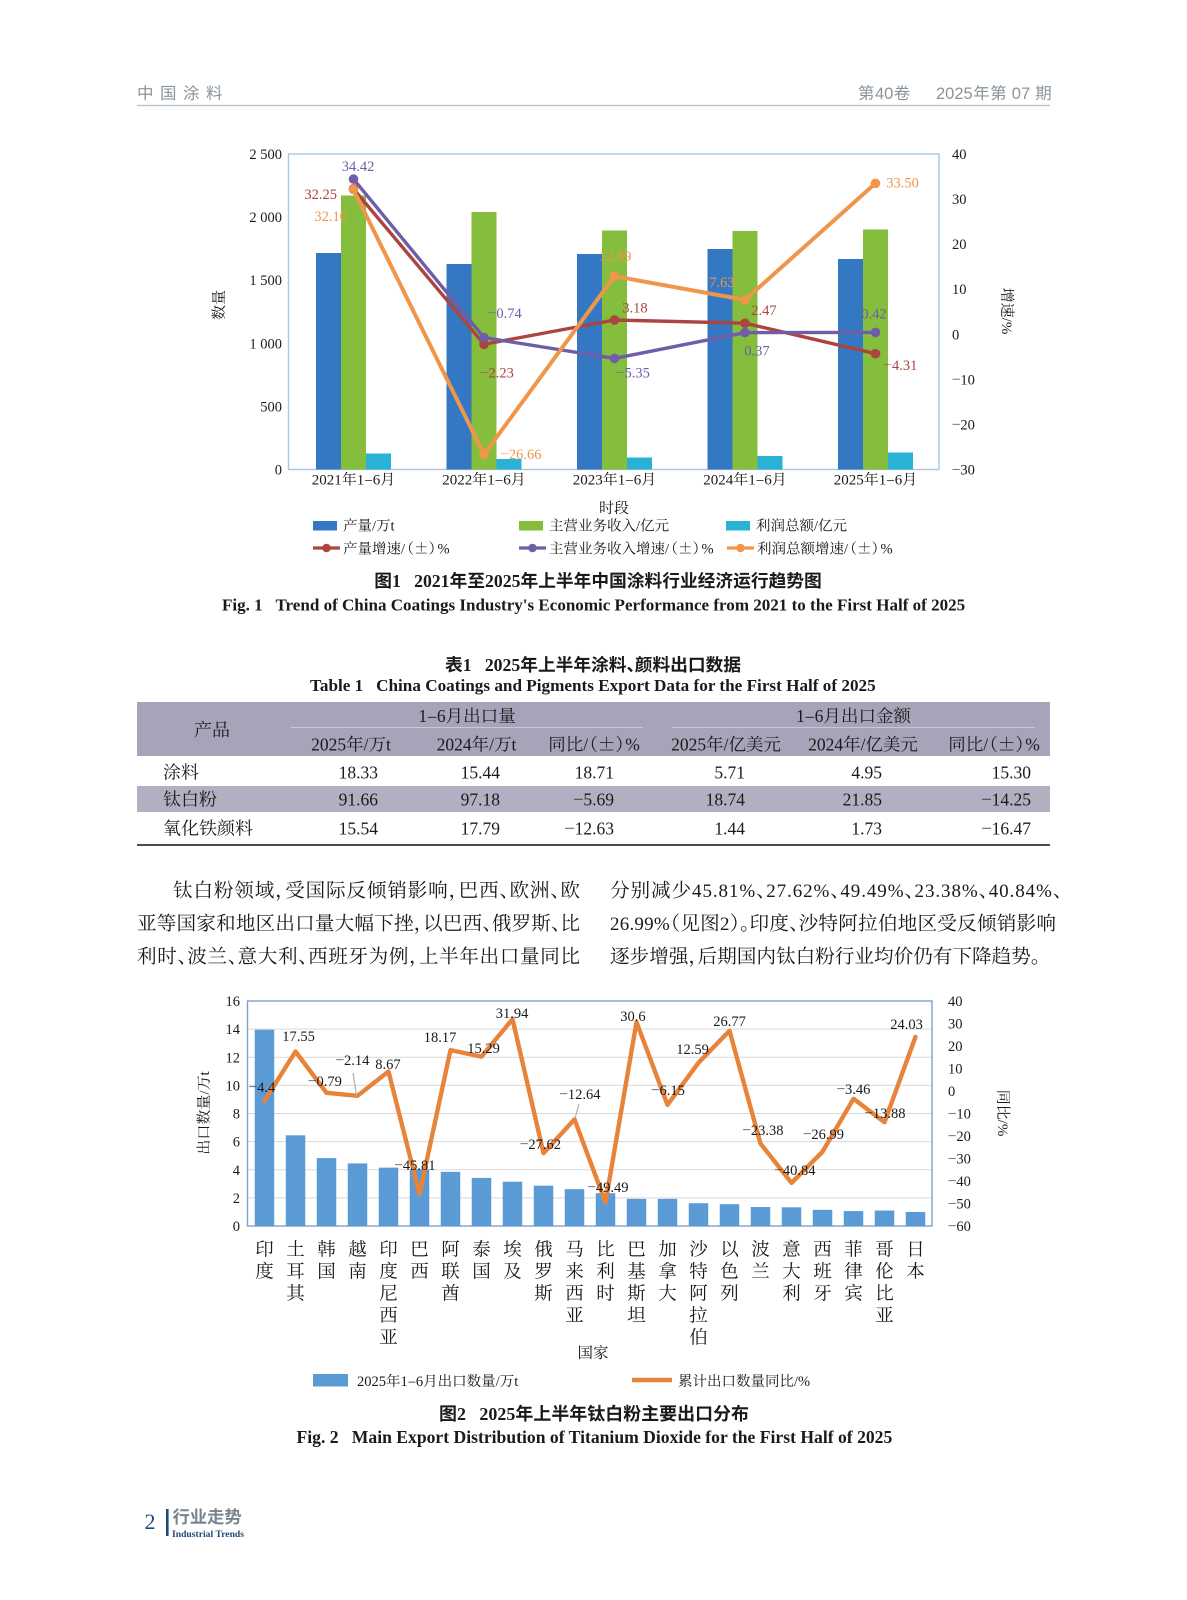  What do you see at coordinates (265, 344) in the screenshot?
I see `svg-text: 1 000` at bounding box center [265, 344].